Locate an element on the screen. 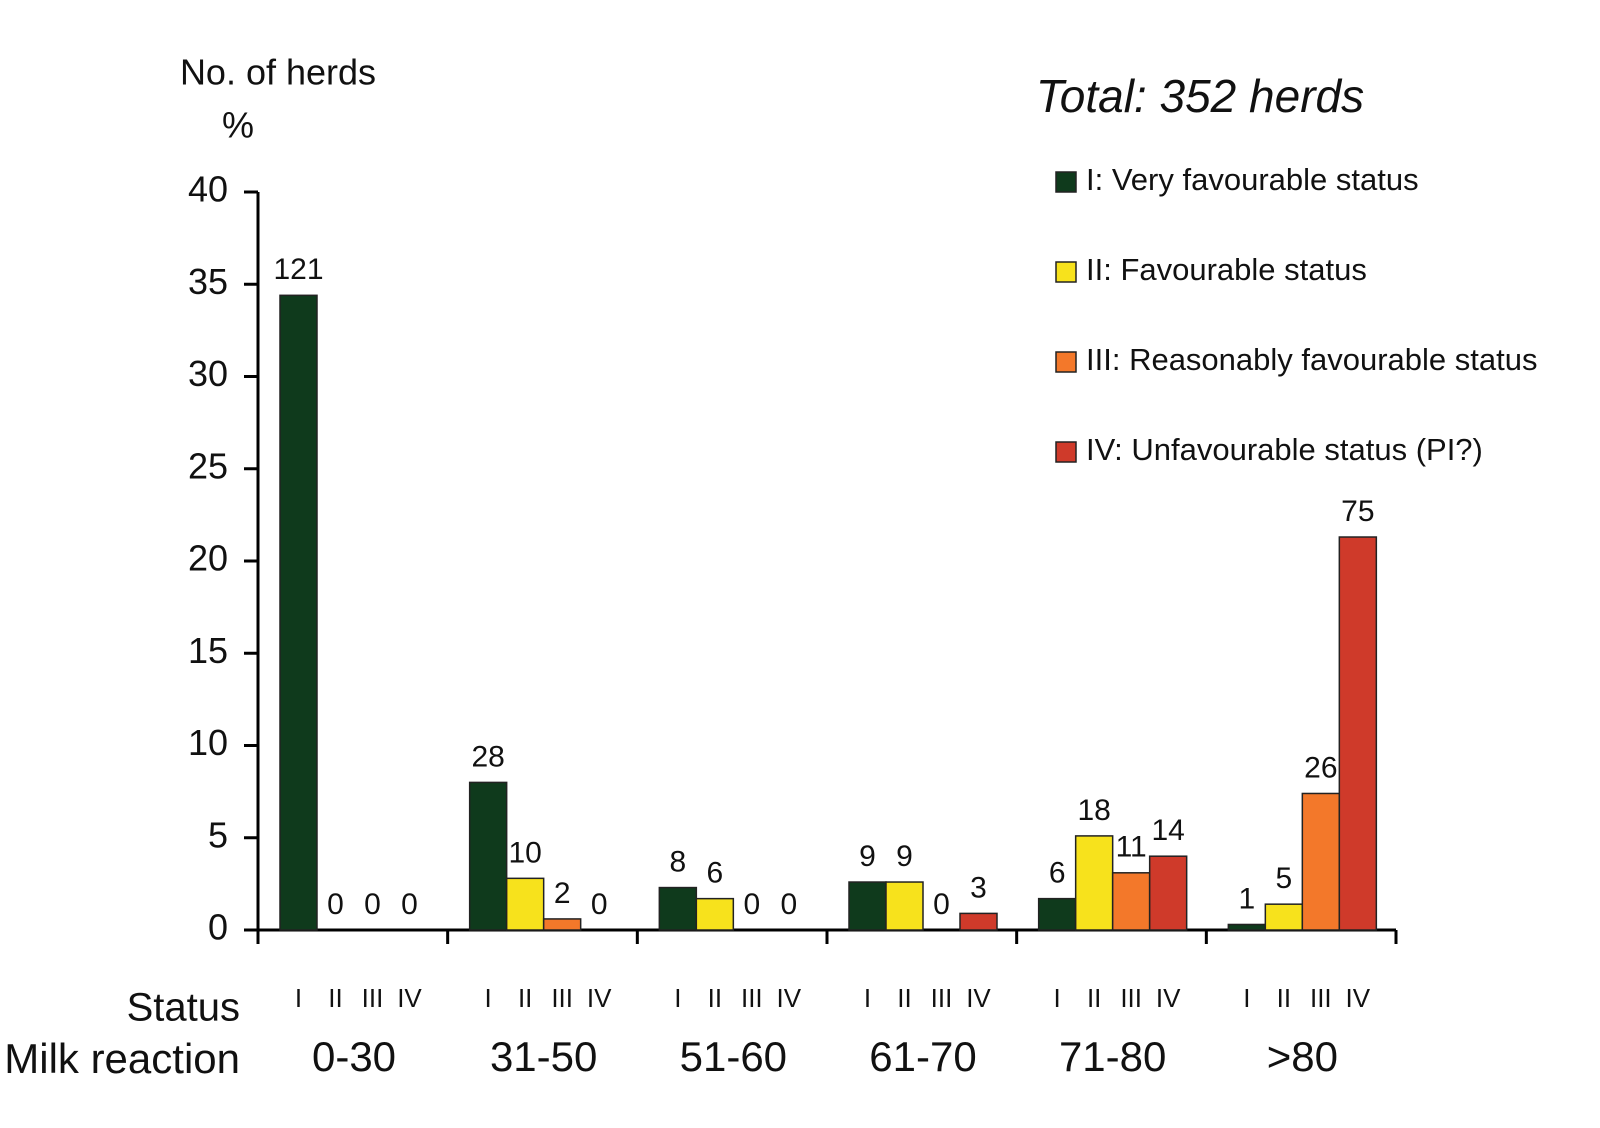  y-tick-label: 10 is located at coordinates (208, 742).